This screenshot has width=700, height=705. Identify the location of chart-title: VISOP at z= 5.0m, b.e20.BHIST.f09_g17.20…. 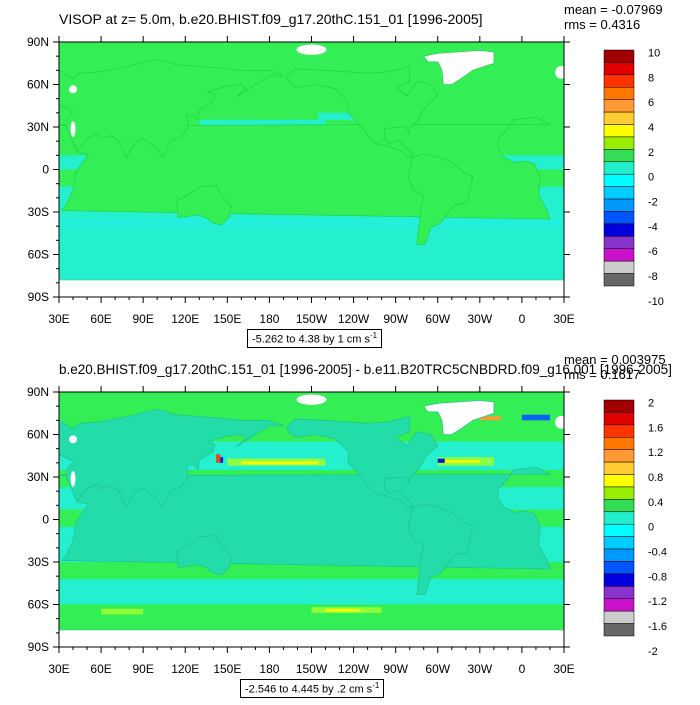
(271, 19).